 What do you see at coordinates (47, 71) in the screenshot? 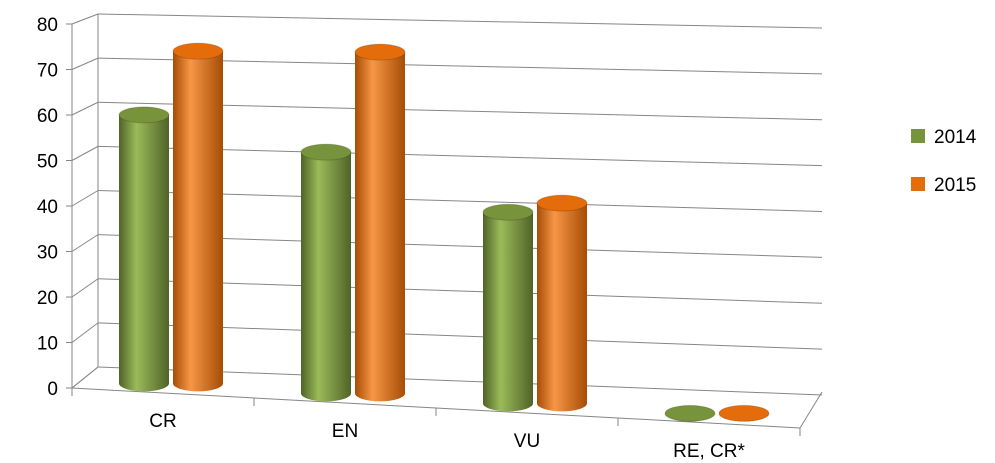
I see `y-tick-label: 70` at bounding box center [47, 71].